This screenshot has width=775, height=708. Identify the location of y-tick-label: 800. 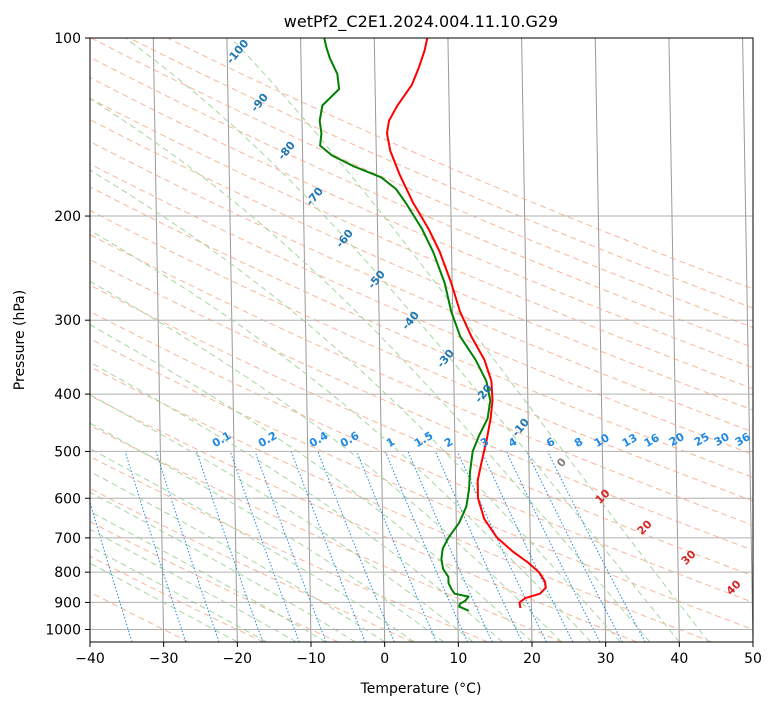
(67, 573).